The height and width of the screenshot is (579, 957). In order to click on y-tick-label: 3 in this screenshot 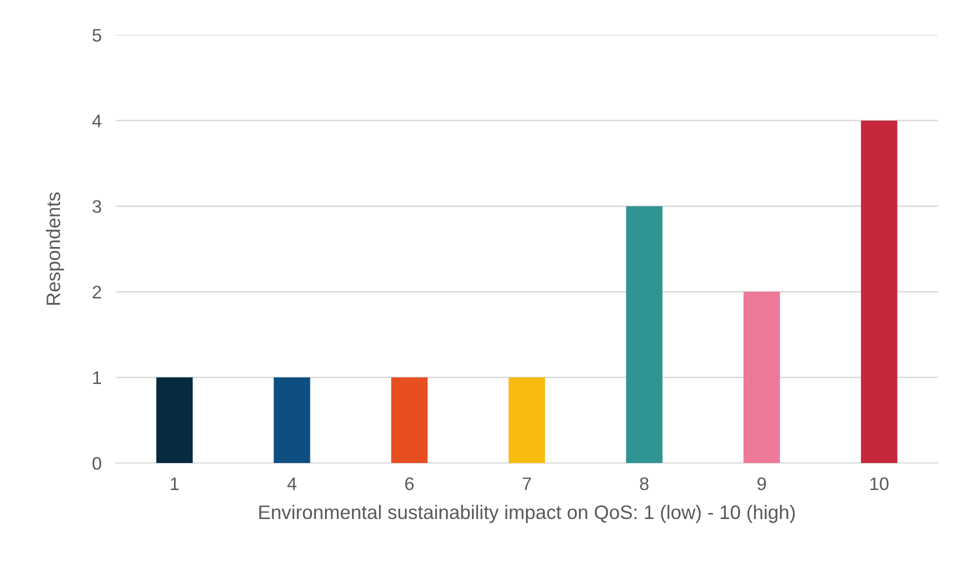, I will do `click(97, 206)`.